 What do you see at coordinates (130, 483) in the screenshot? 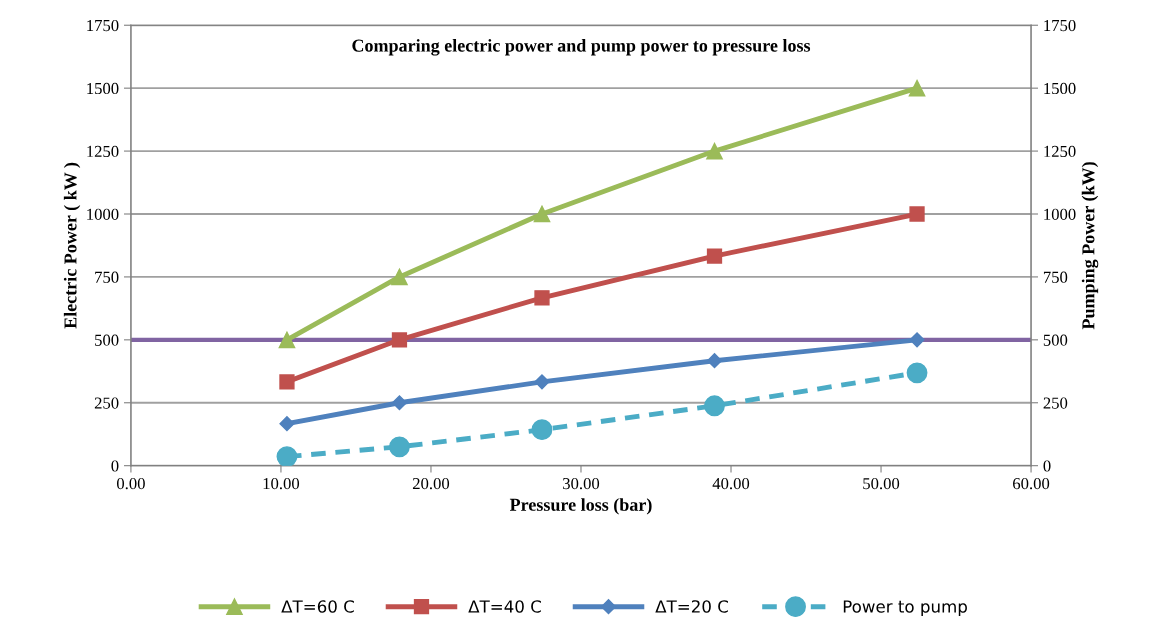
I see `x-tick-label: 0.00` at bounding box center [130, 483].